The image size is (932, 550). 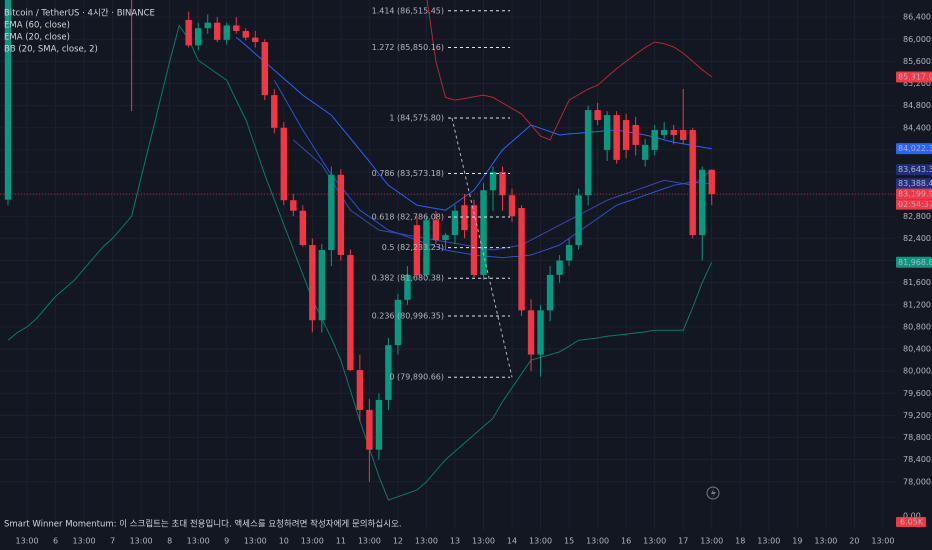 What do you see at coordinates (917, 282) in the screenshot?
I see `y-tick-label: 81,600.00` at bounding box center [917, 282].